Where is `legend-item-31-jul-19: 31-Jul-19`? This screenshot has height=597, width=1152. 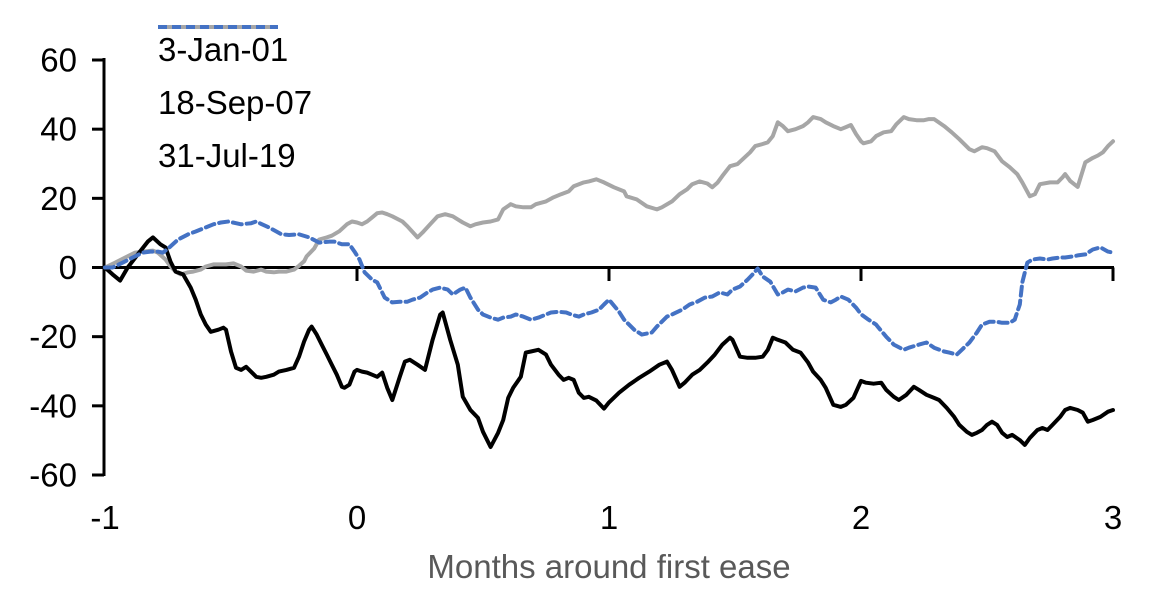
legend-item-31-jul-19: 31-Jul-19 is located at coordinates (235, 103).